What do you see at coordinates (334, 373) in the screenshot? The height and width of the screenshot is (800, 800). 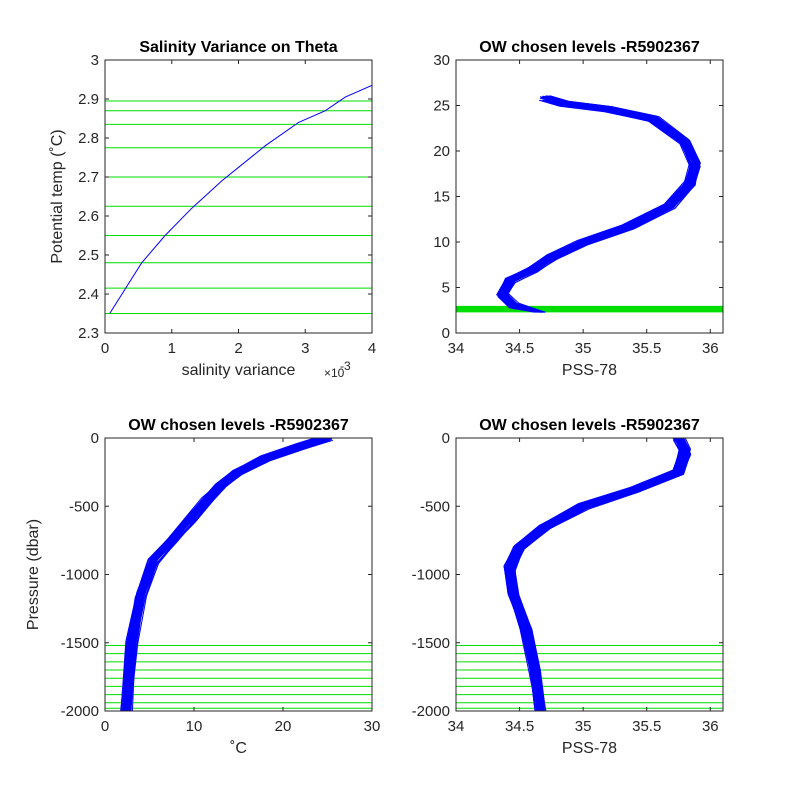 I see `x-exponent-label: ×10` at bounding box center [334, 373].